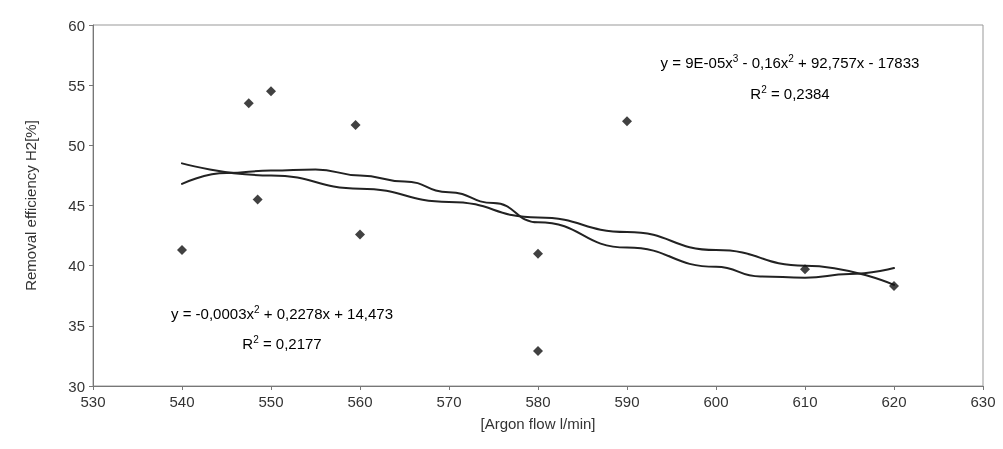  Describe the element at coordinates (182, 401) in the screenshot. I see `x-tick-label: 540` at that location.